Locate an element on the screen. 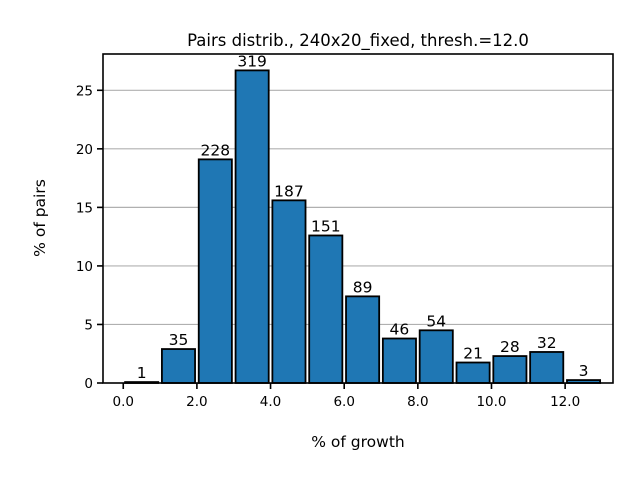  y-tick-label: 20 is located at coordinates (84, 150).